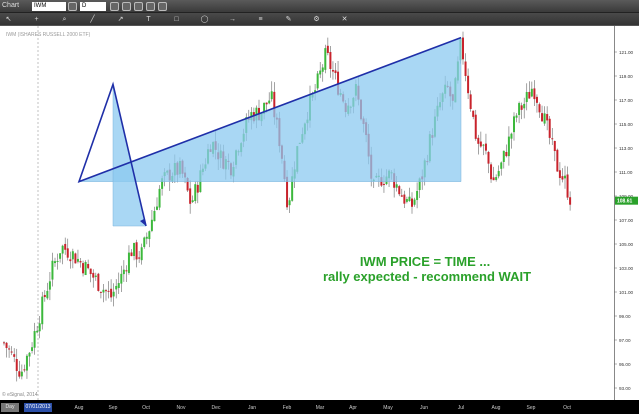 The height and width of the screenshot is (414, 639). What do you see at coordinates (162, 6) in the screenshot?
I see `help-icon` at bounding box center [162, 6].